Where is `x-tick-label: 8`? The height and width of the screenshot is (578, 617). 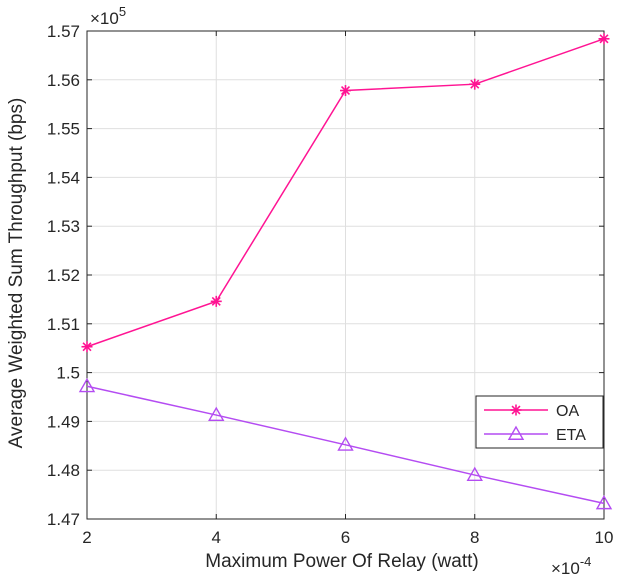 x-tick-label: 8 is located at coordinates (474, 537).